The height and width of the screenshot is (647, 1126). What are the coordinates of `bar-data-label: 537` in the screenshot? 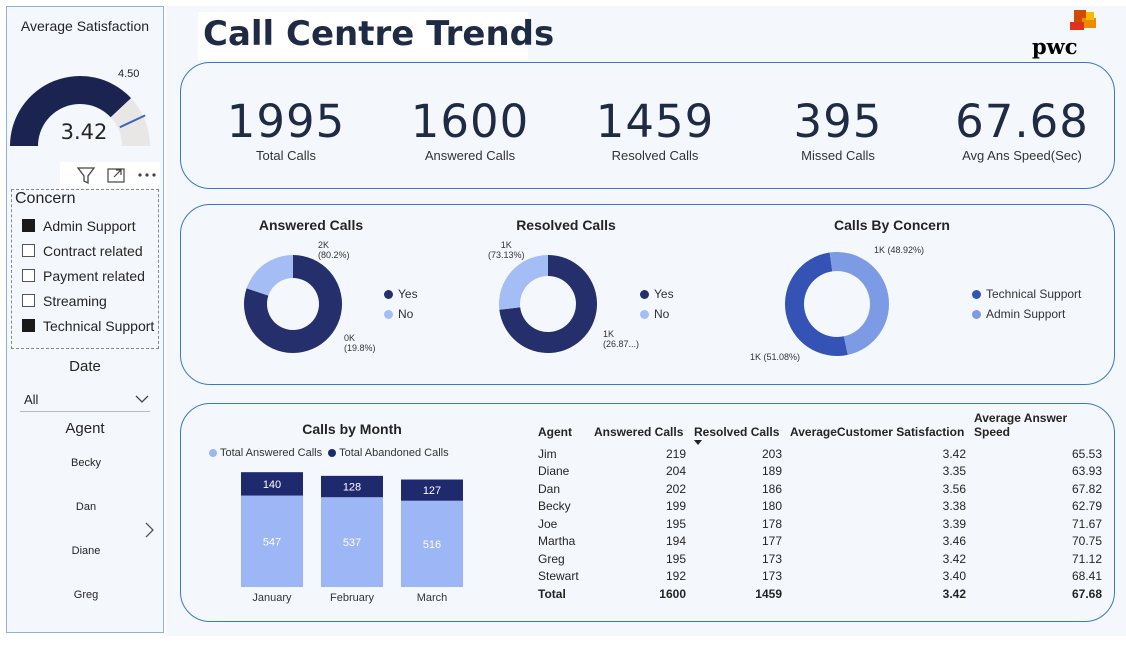 It's located at (352, 543).